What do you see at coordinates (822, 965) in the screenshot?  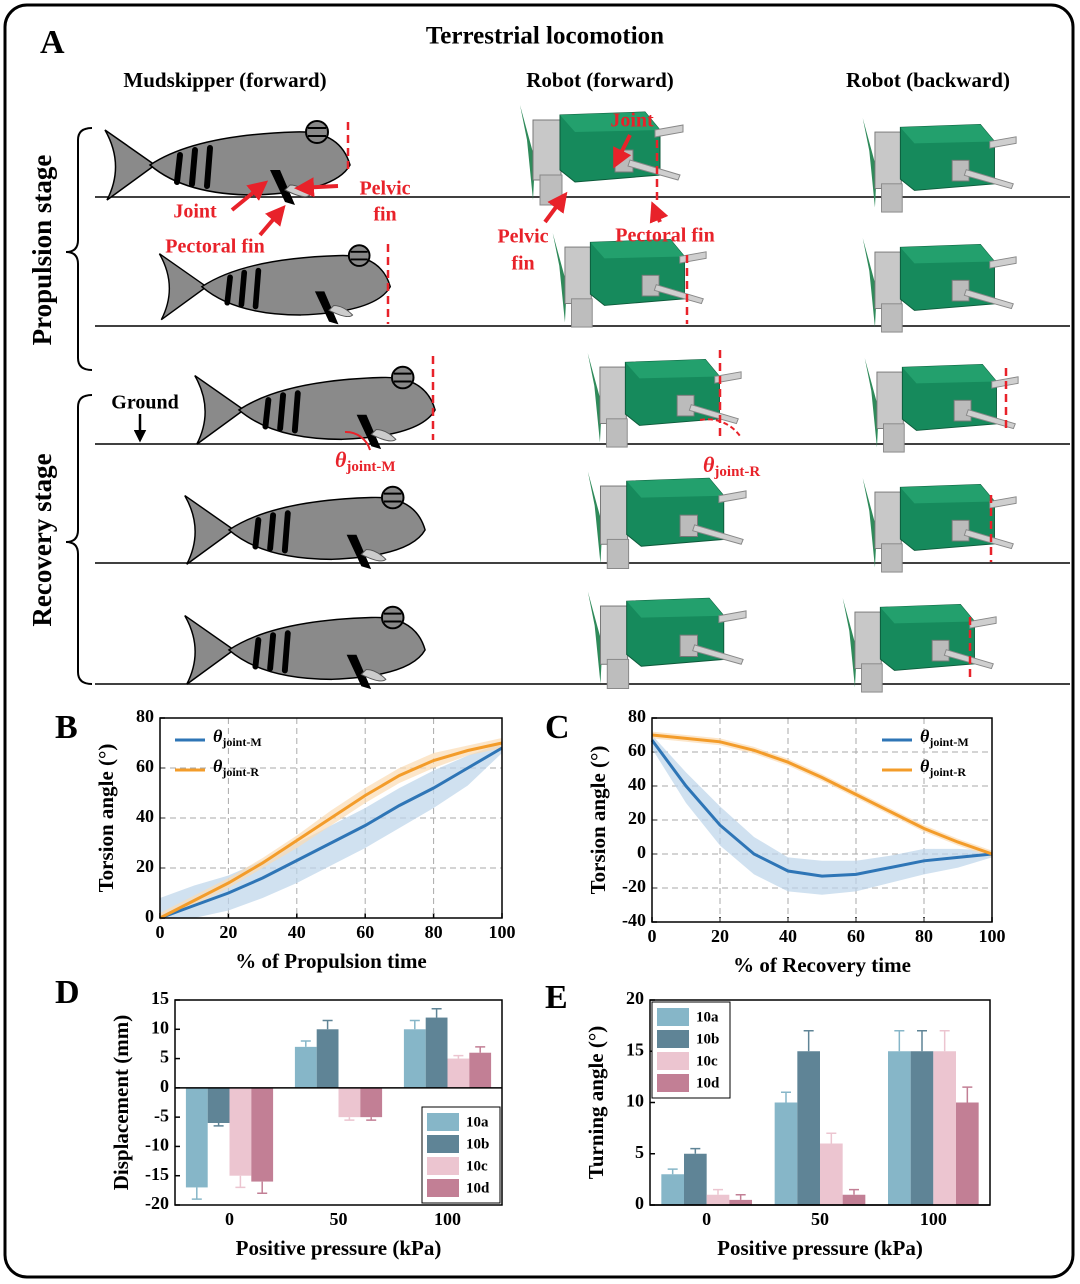 I see `x-axis-label: % of Recovery time` at bounding box center [822, 965].